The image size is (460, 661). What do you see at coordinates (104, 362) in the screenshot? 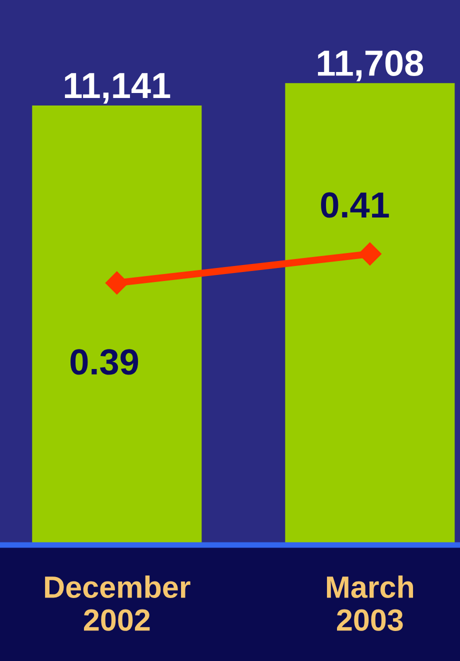
I see `data-label: 0.39` at bounding box center [104, 362].